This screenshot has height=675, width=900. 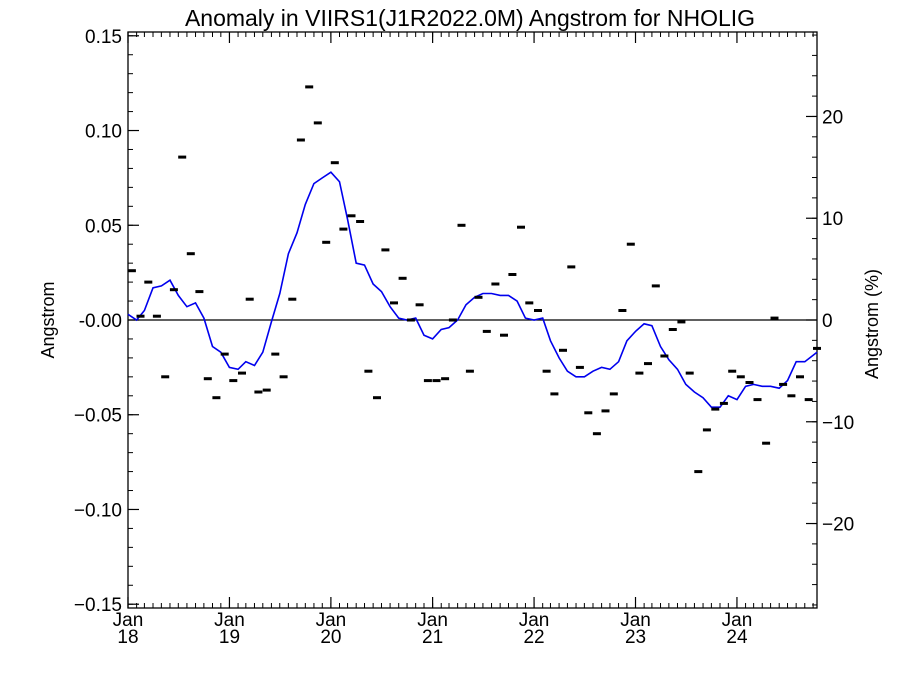 I want to click on y2-axis-label: Angstrom (%), so click(x=872, y=324).